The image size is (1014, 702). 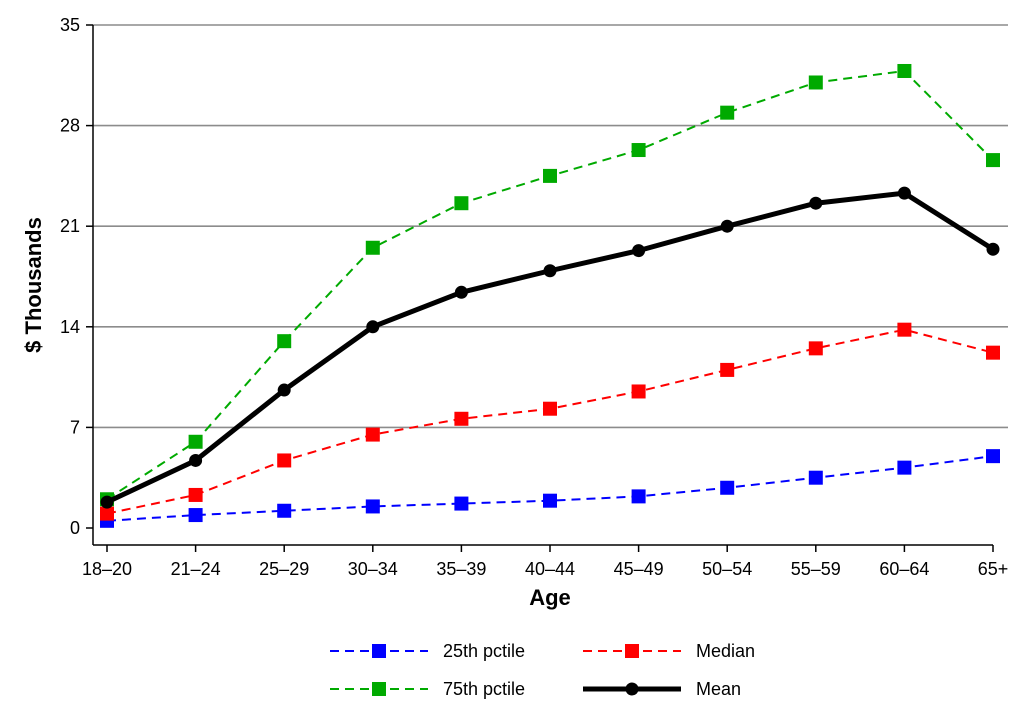 I want to click on y-tick-label: 28, so click(x=70, y=126).